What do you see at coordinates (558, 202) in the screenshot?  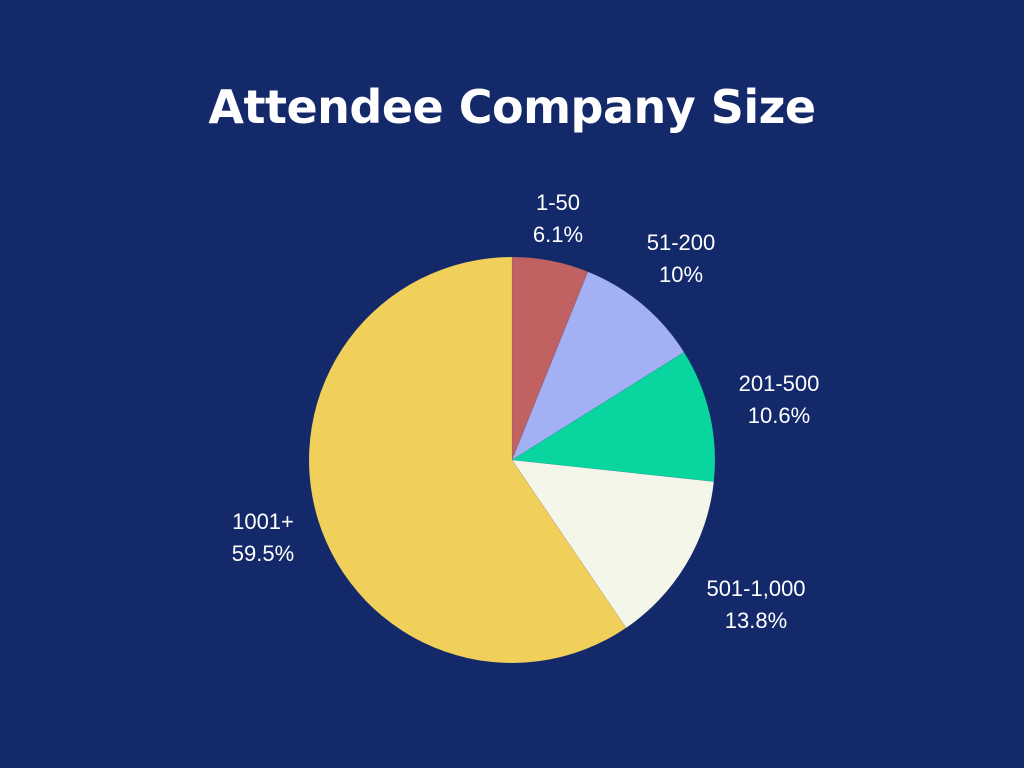 I see `slice-label-1: 1-50` at bounding box center [558, 202].